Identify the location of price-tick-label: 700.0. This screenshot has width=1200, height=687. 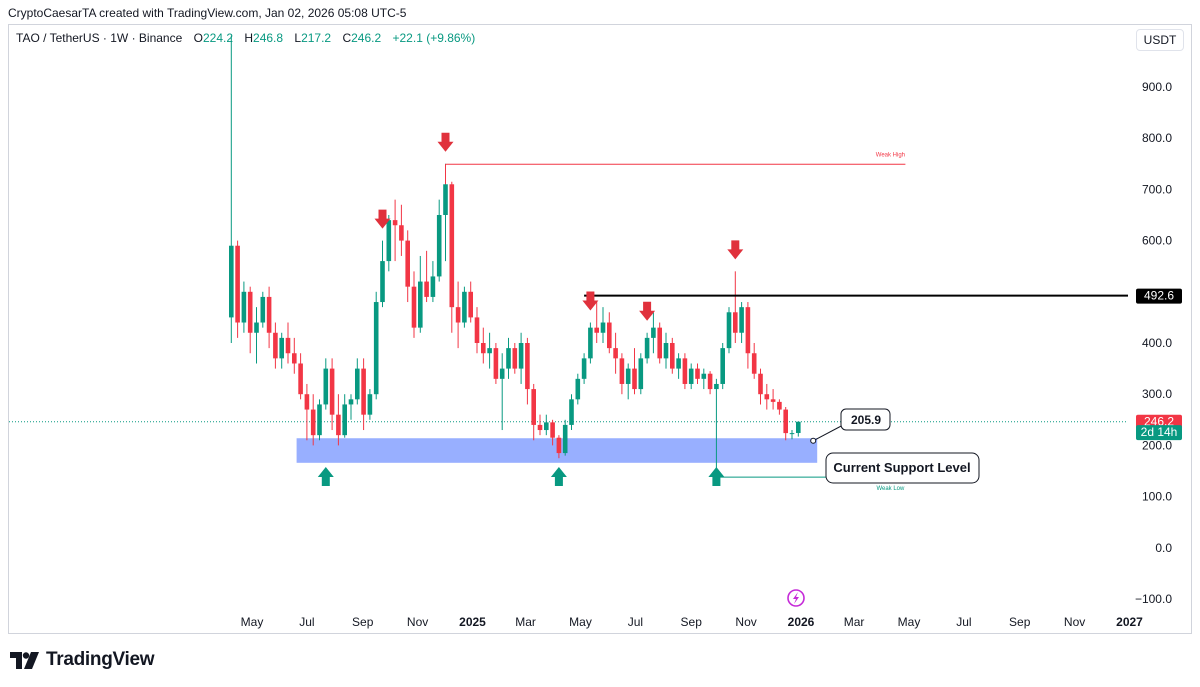
(1157, 189).